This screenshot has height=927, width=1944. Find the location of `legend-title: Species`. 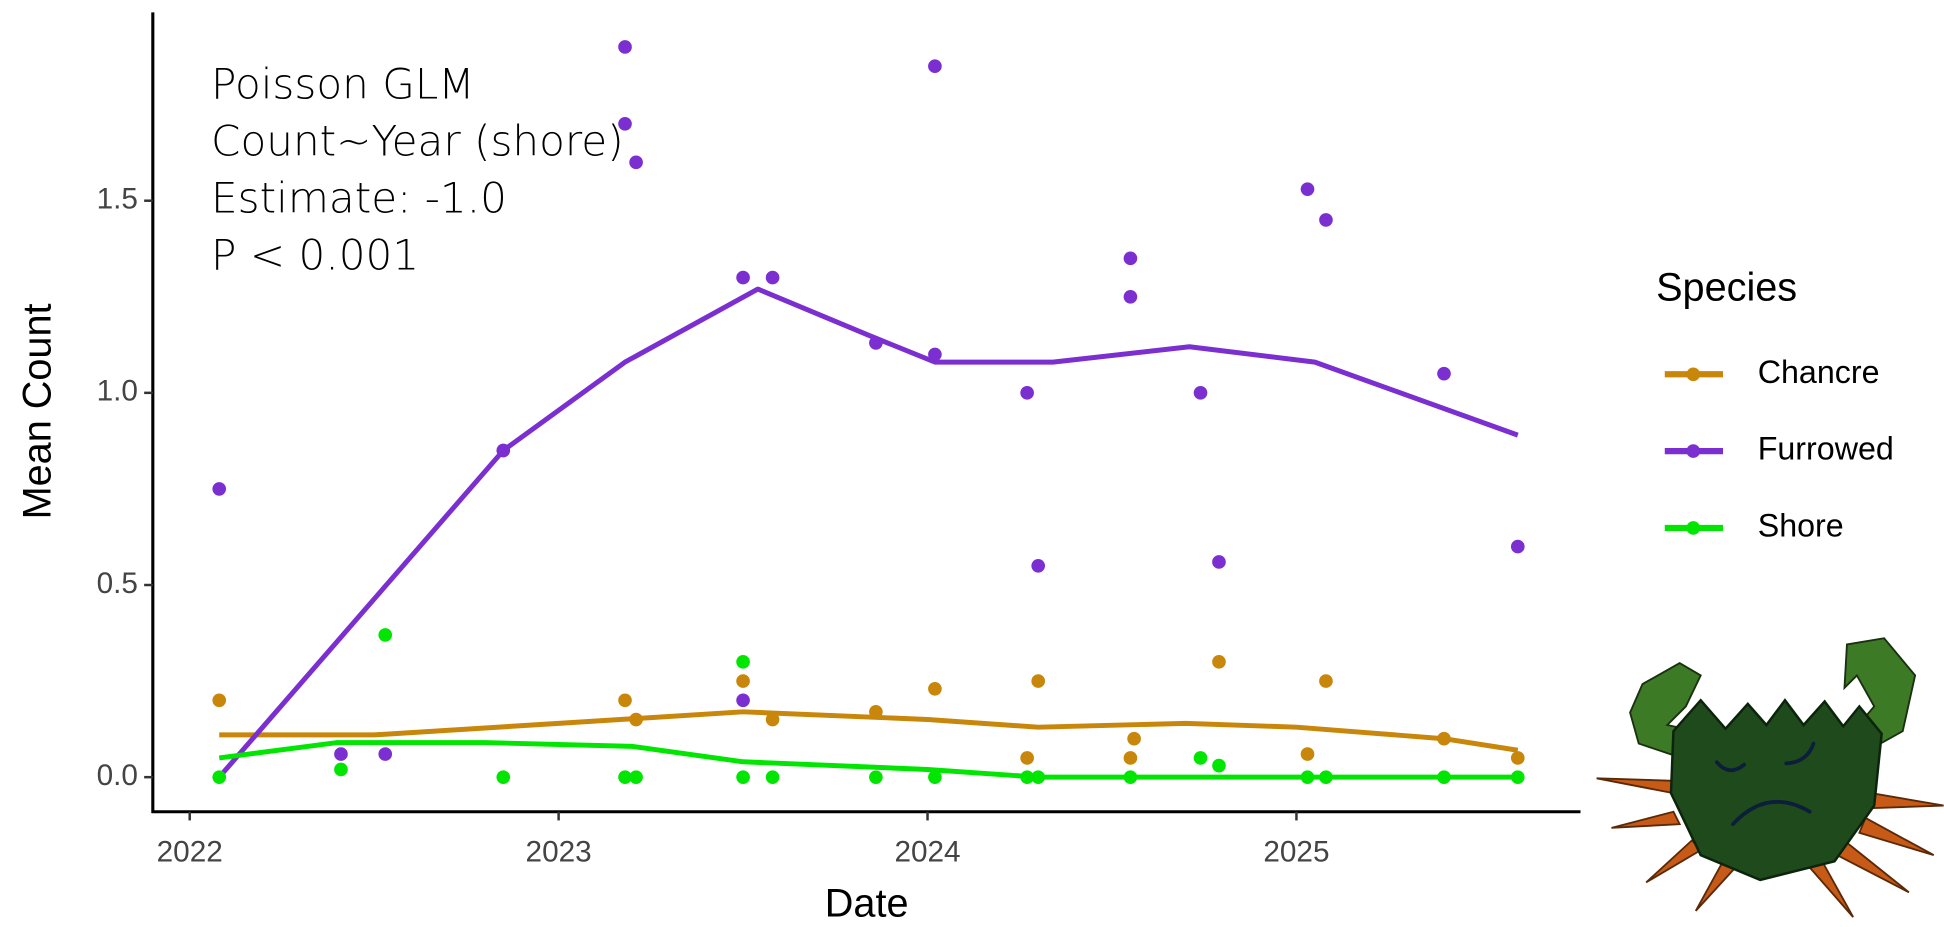

legend-title: Species is located at coordinates (1726, 287).